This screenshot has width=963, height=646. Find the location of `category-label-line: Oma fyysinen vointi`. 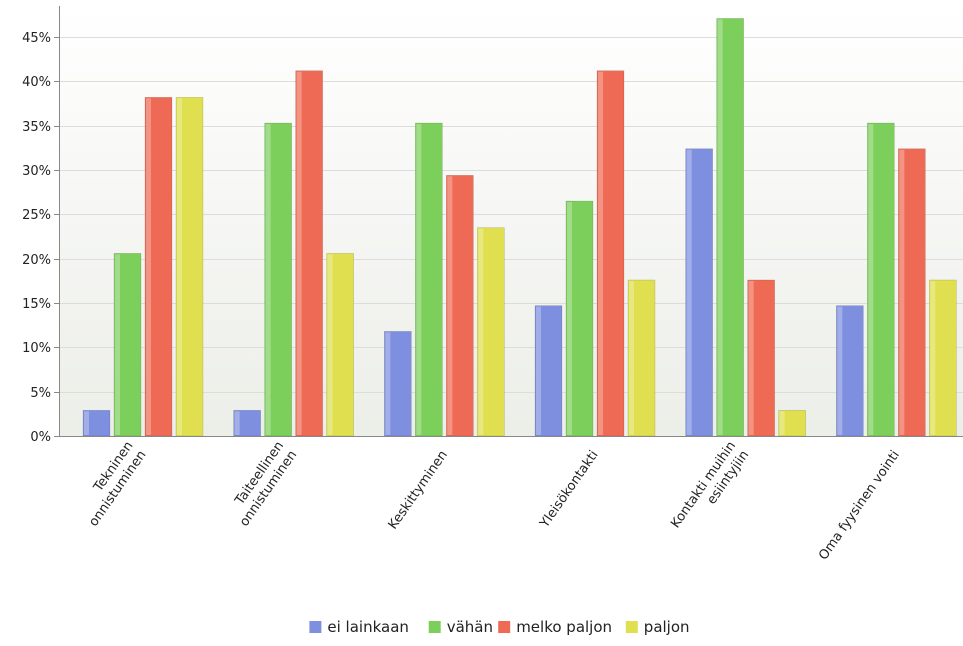

category-label-line: Oma fyysinen vointi is located at coordinates (859, 505).